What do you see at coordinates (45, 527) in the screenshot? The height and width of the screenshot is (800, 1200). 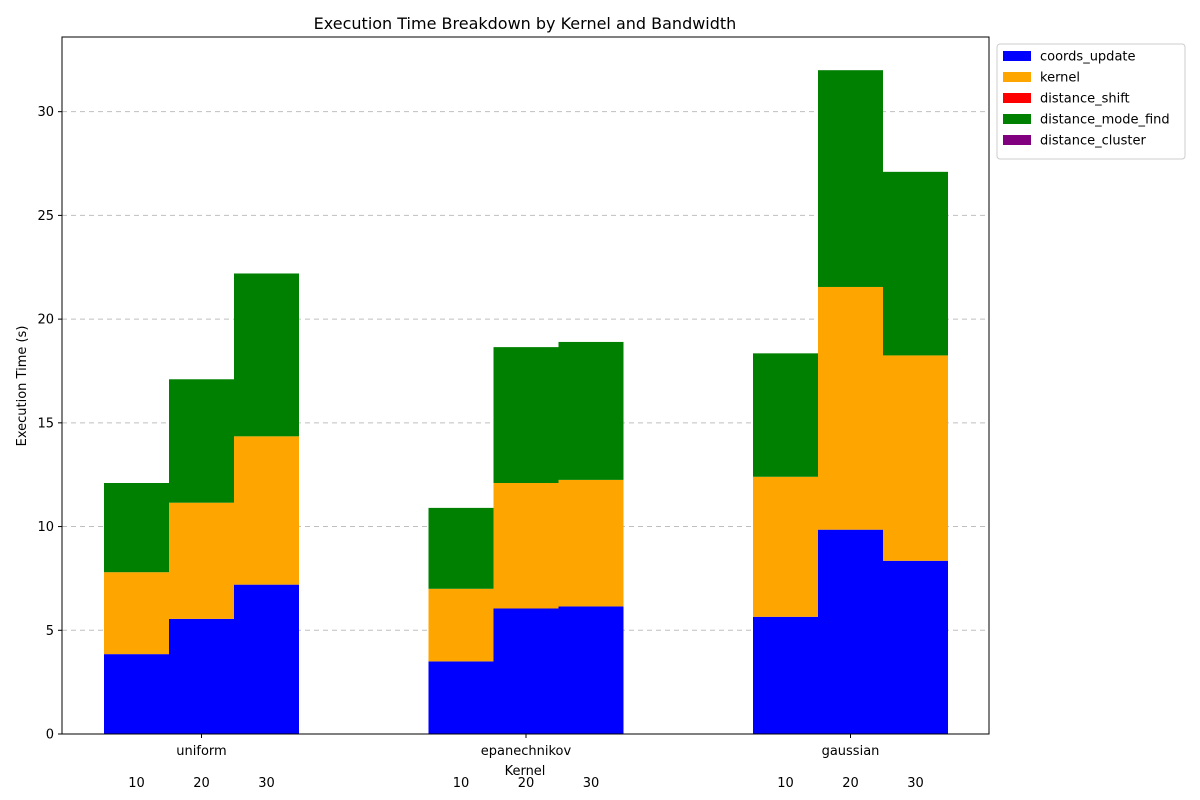 I see `y-tick-label: 10` at bounding box center [45, 527].